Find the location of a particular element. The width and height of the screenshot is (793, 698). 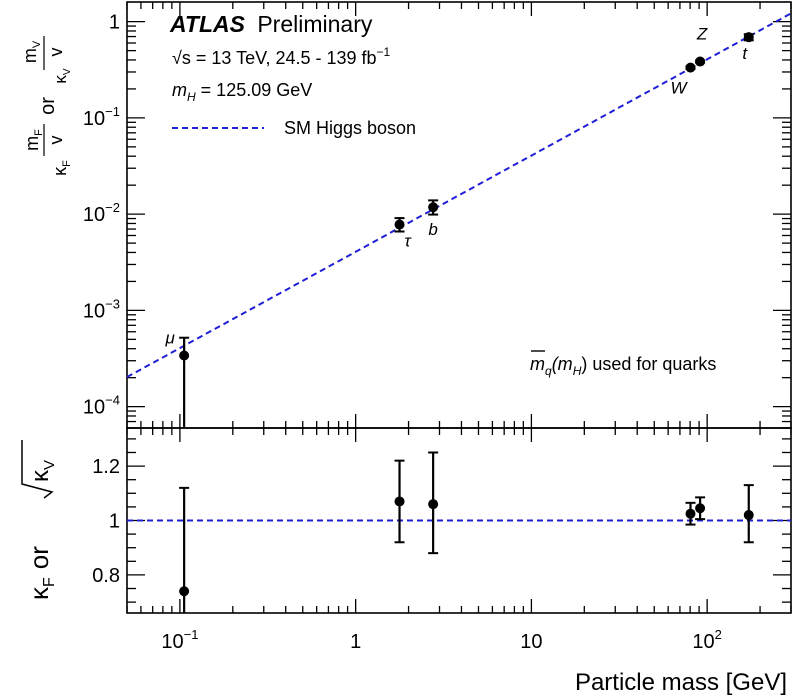

particle-label: b is located at coordinates (432, 229).